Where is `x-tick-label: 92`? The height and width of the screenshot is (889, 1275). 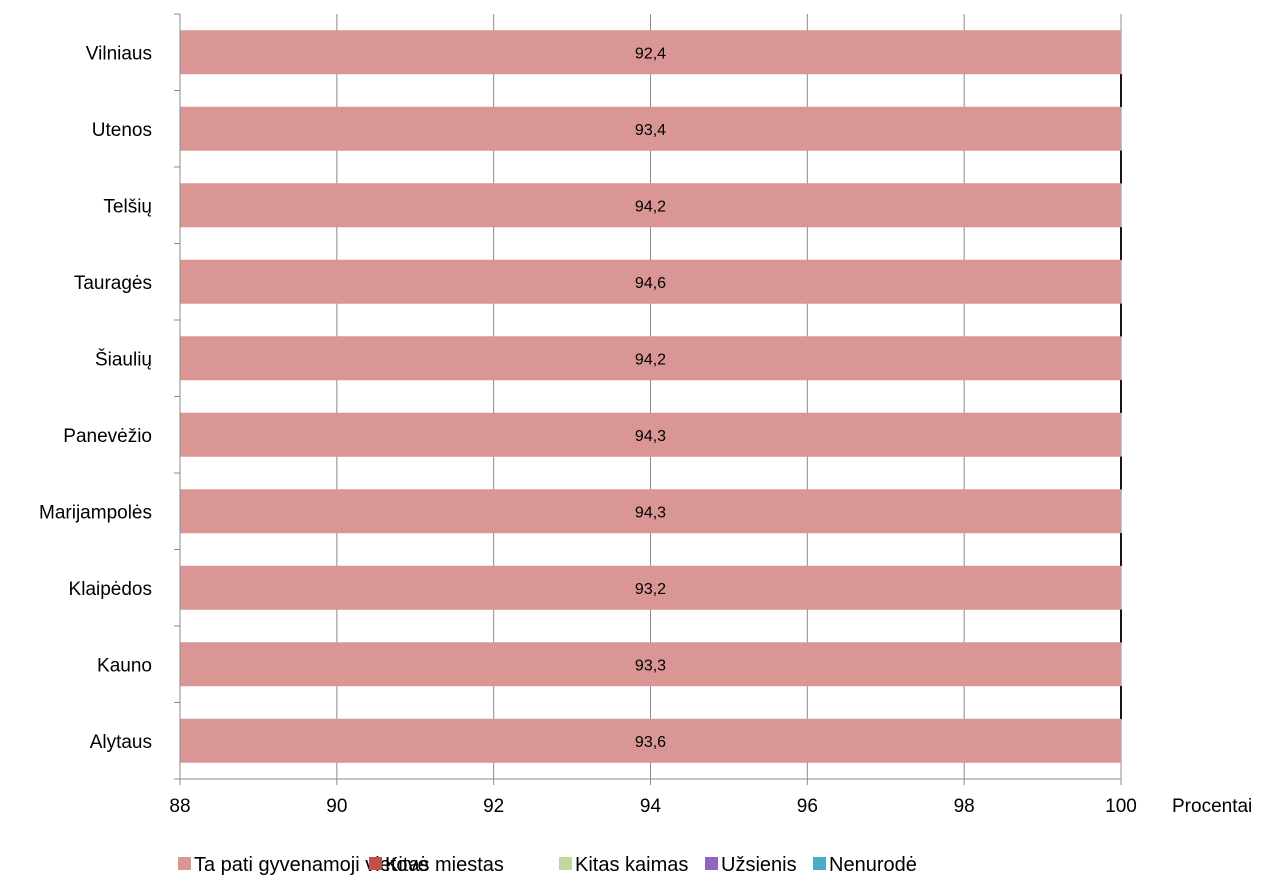
x-tick-label: 92 is located at coordinates (493, 806).